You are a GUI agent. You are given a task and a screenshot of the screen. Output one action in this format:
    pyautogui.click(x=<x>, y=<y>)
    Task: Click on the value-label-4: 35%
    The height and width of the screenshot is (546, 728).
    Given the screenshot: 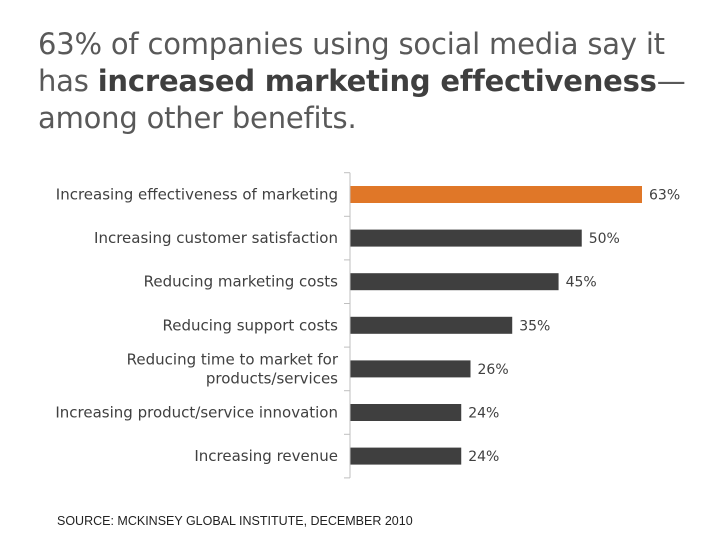 What is the action you would take?
    pyautogui.click(x=534, y=326)
    